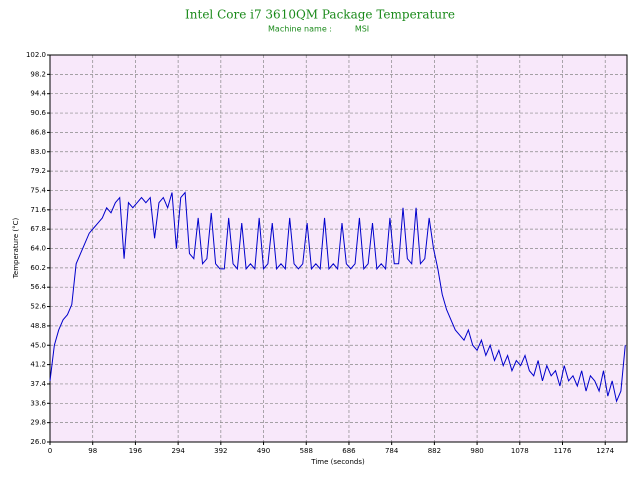 This screenshot has height=480, width=640. Describe the element at coordinates (434, 451) in the screenshot. I see `x-tick-label: 882` at that location.